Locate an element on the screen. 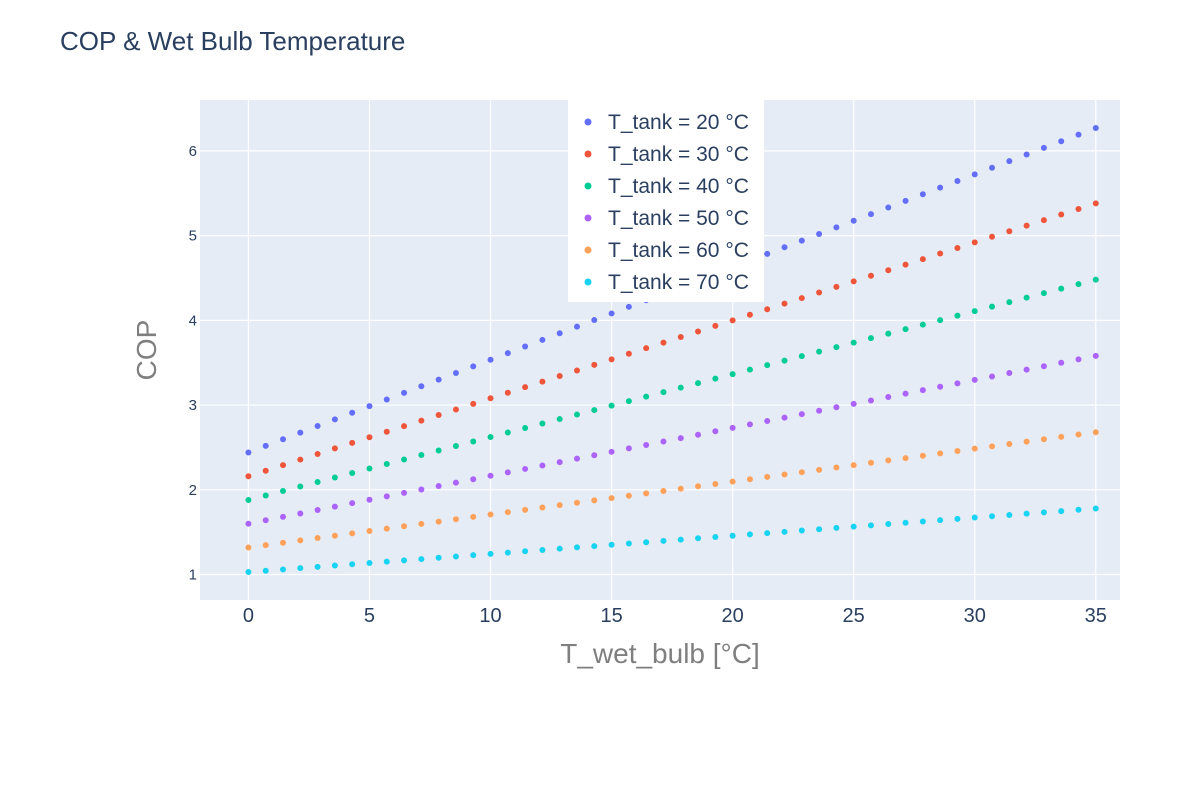 The height and width of the screenshot is (800, 1200). series-points is located at coordinates (672, 540).